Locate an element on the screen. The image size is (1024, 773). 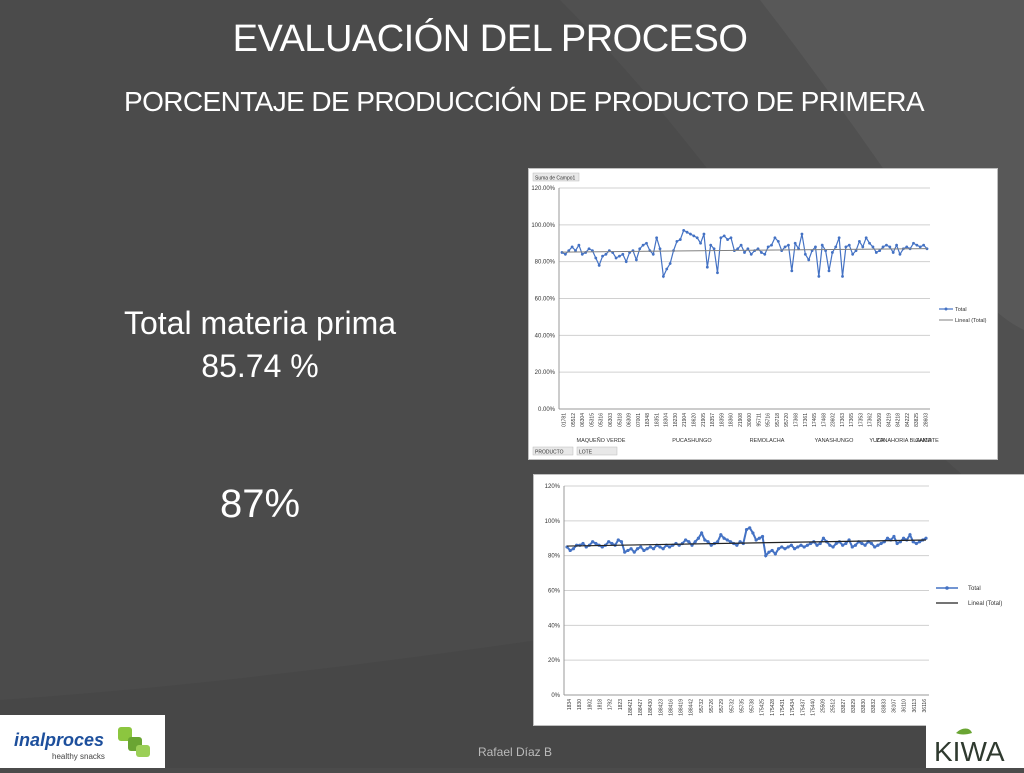
x-tick-label: 17465 is located at coordinates (815, 420).